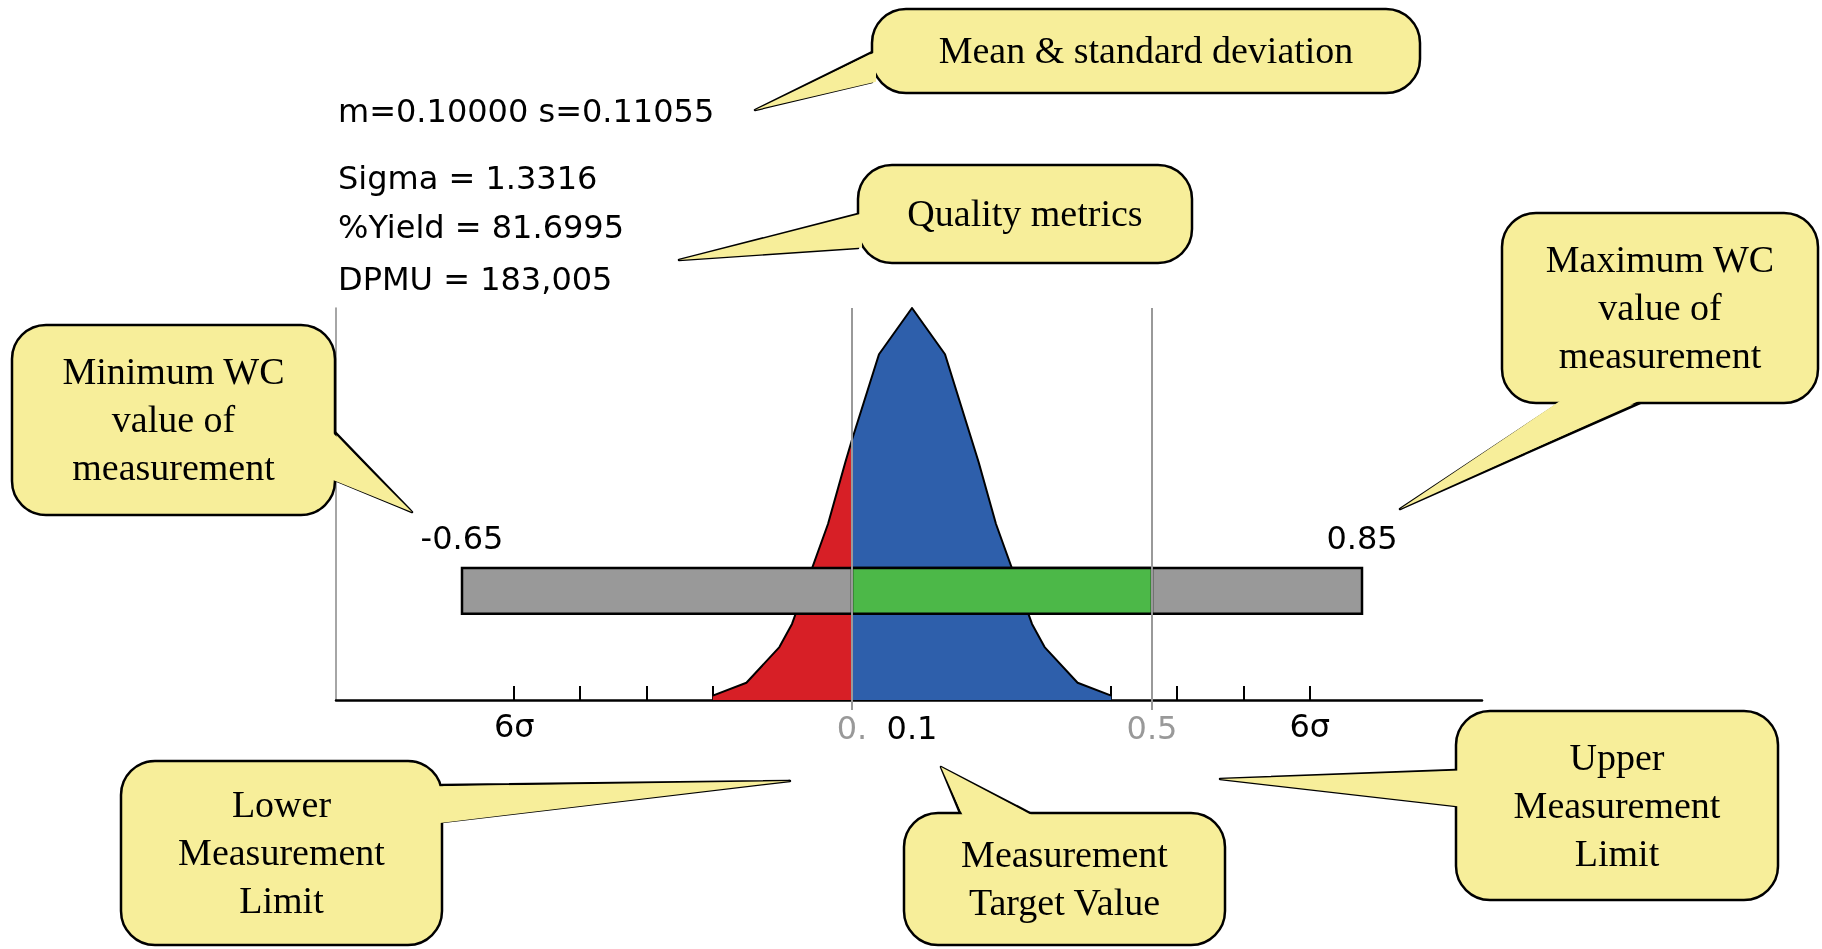  Describe the element at coordinates (462, 537) in the screenshot. I see `annotation: -0.65` at that location.